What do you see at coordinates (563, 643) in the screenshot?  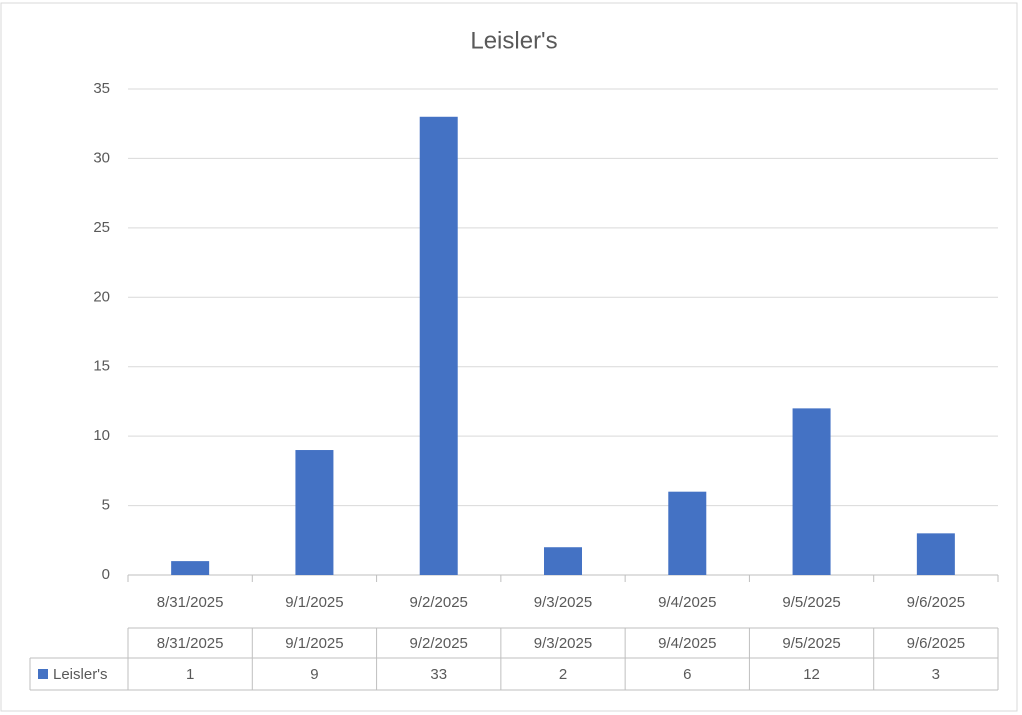 I see `table-header: 9/3/2025` at bounding box center [563, 643].